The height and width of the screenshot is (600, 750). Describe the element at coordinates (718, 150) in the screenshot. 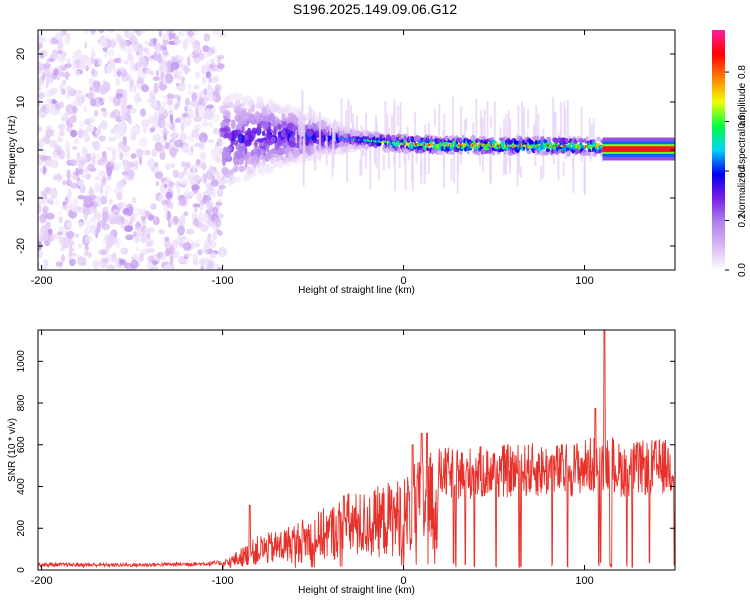

I see `colorbar-gradient` at that location.